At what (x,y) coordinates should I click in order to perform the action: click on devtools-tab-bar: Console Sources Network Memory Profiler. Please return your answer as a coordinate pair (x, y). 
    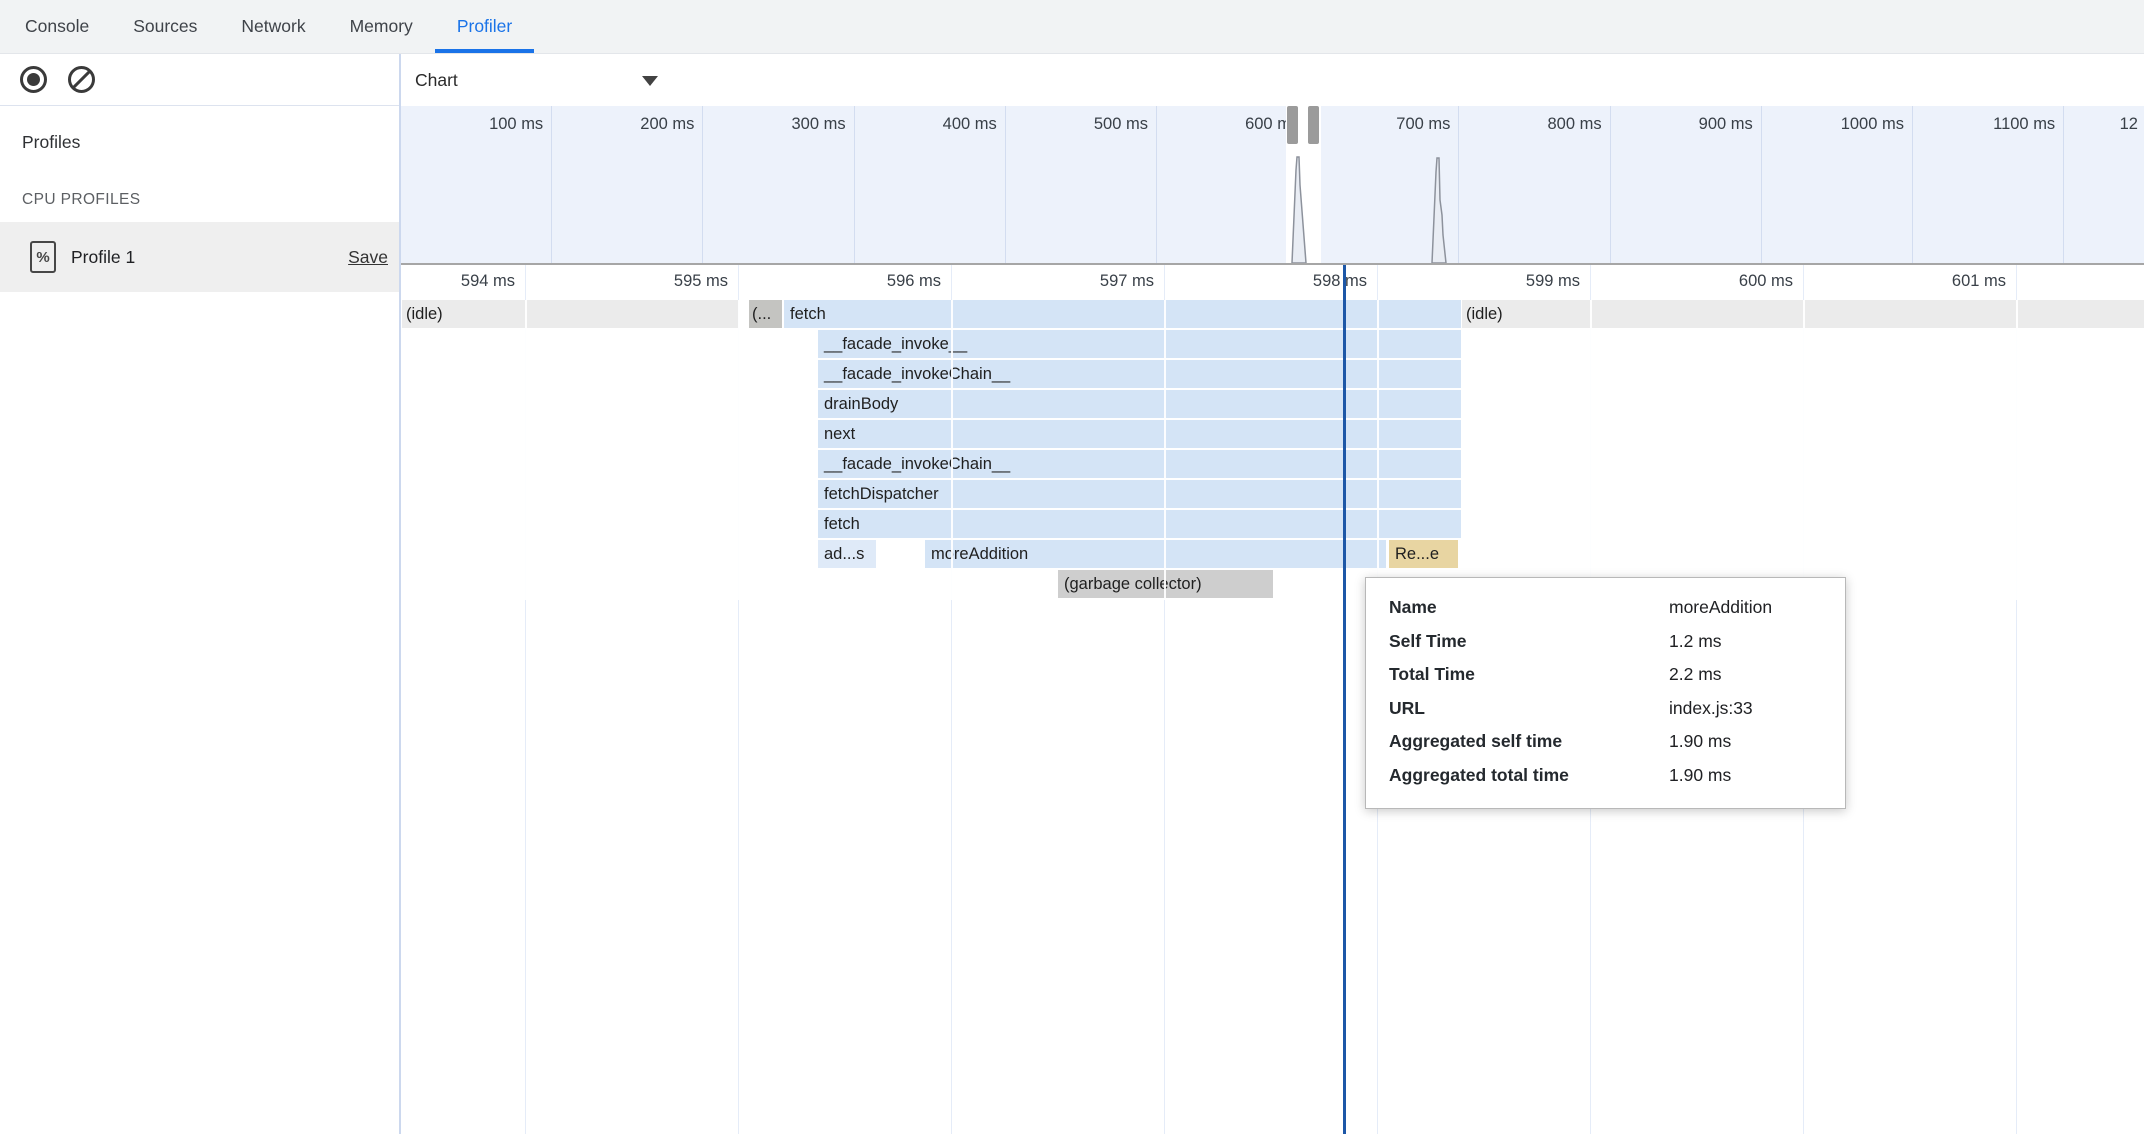
    Looking at the image, I should click on (1072, 27).